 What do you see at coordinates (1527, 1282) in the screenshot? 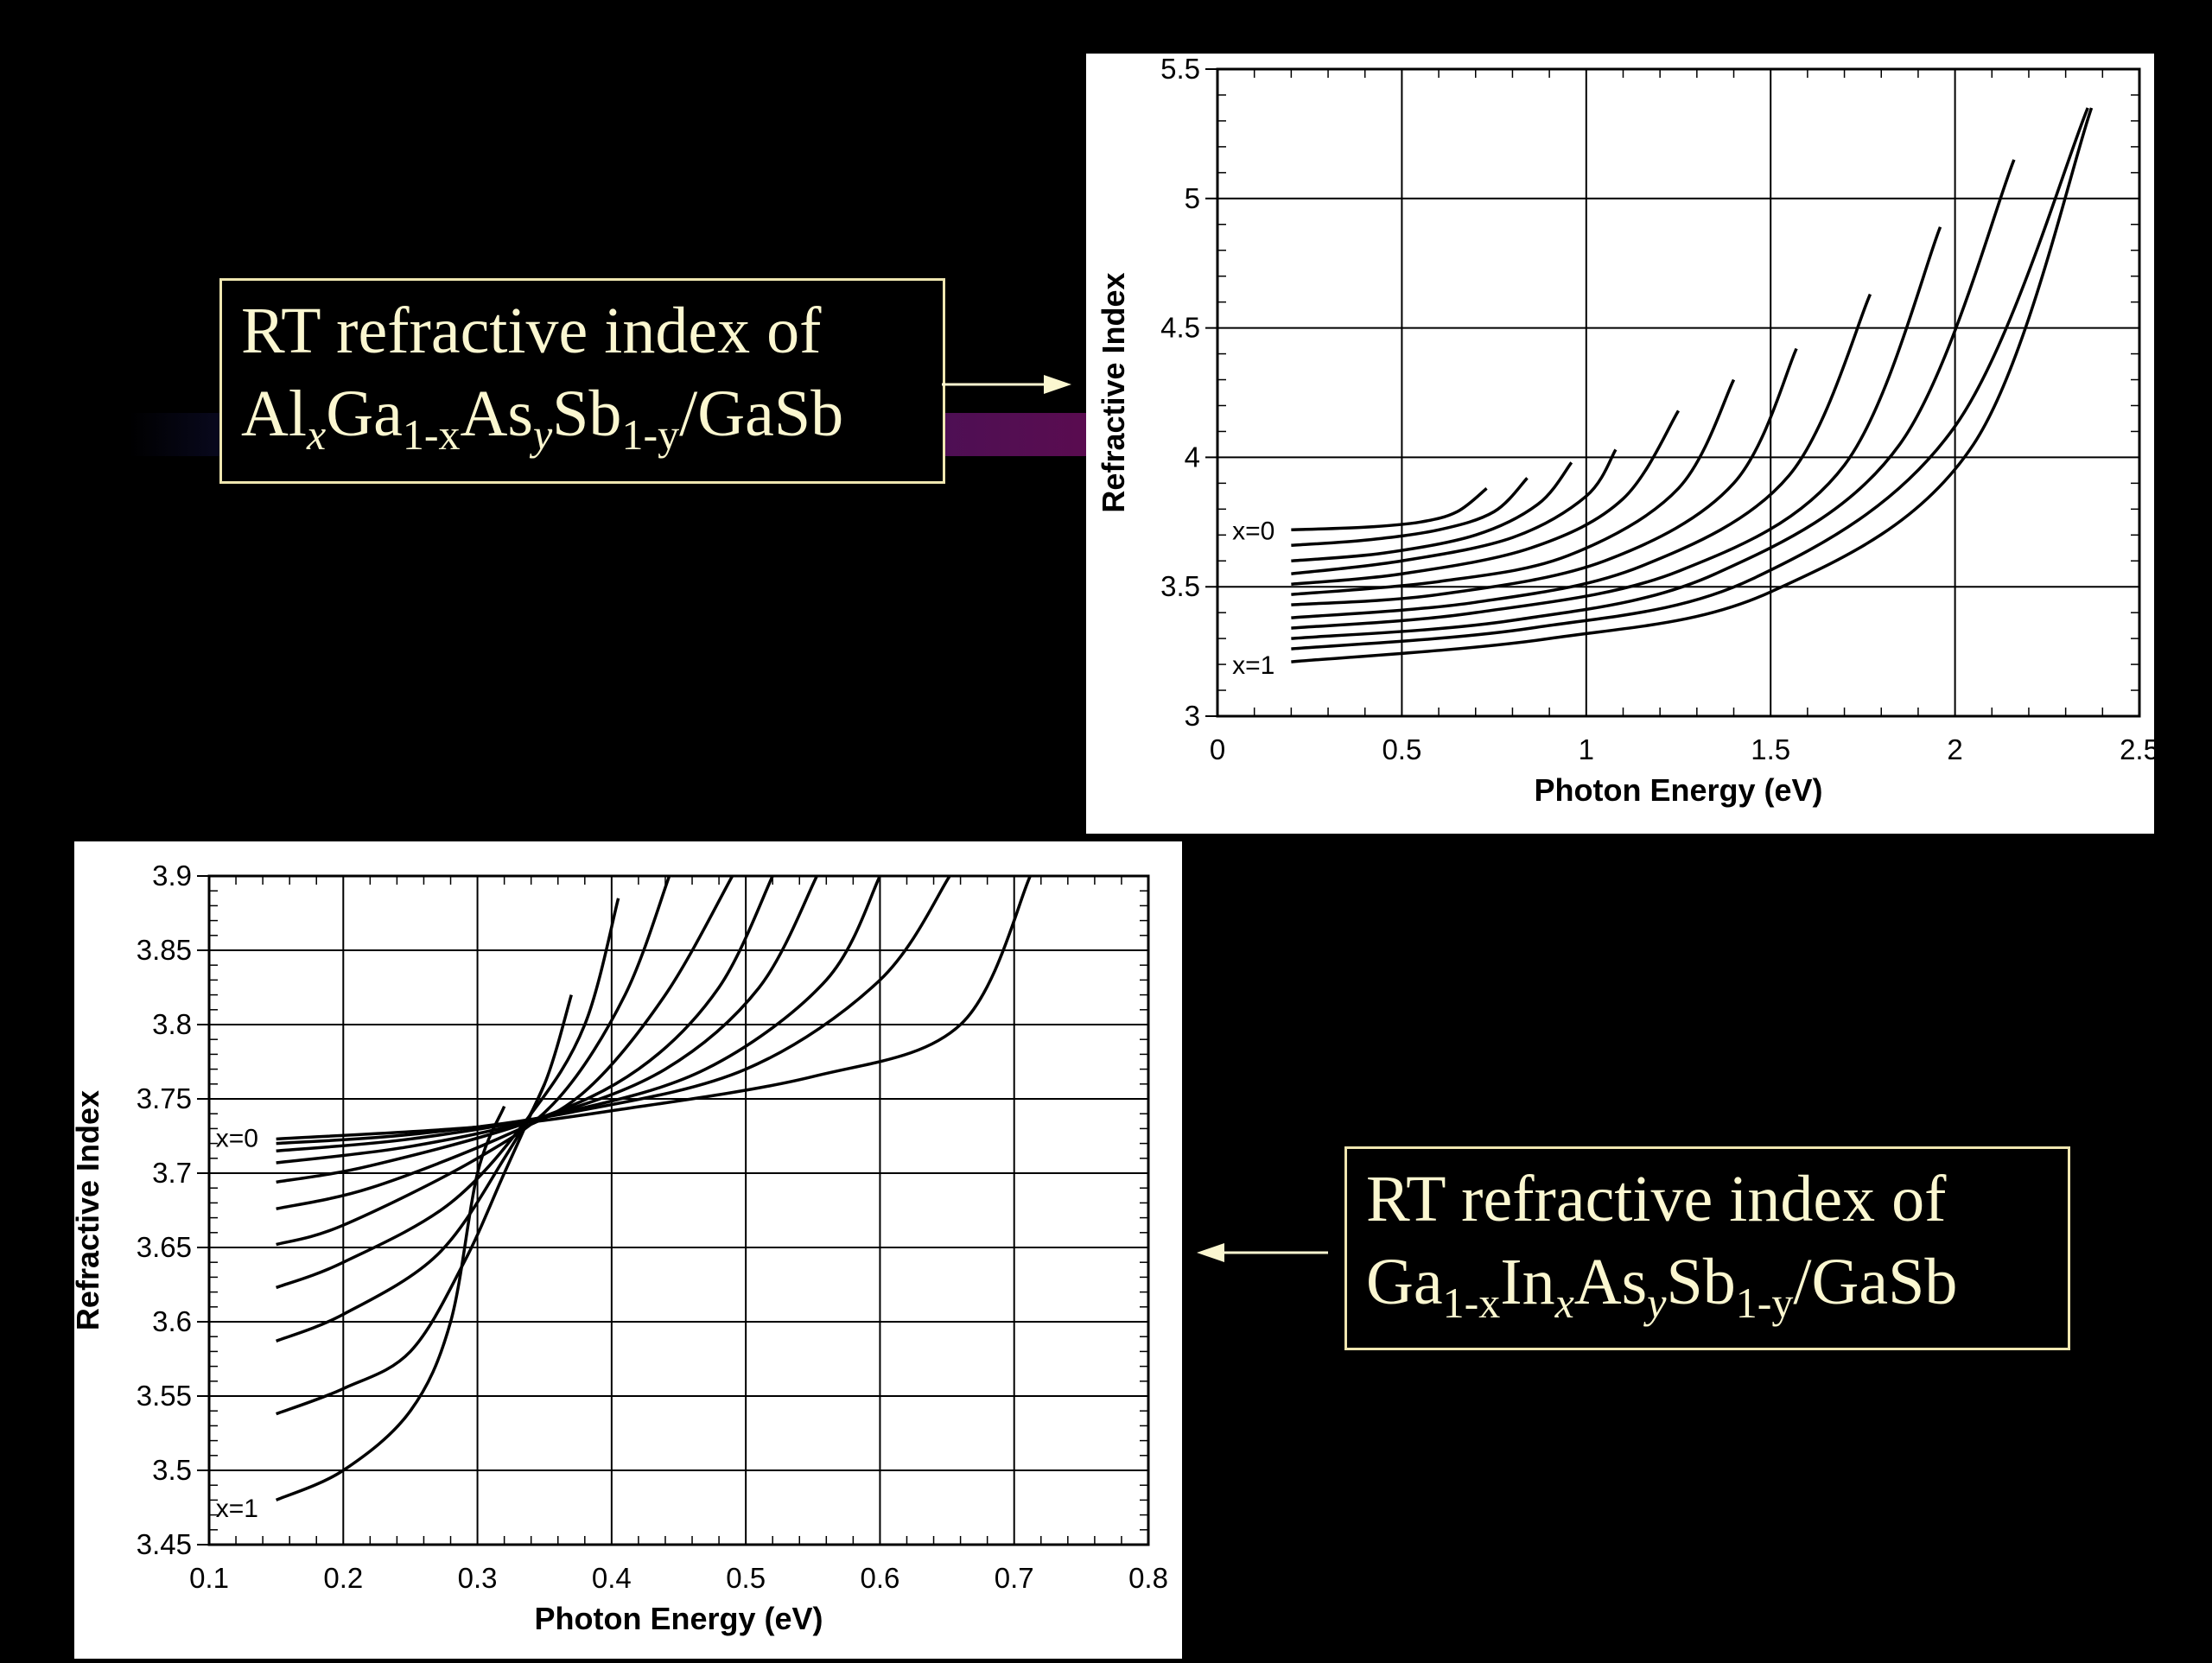
I see `formula-part: In` at bounding box center [1527, 1282].